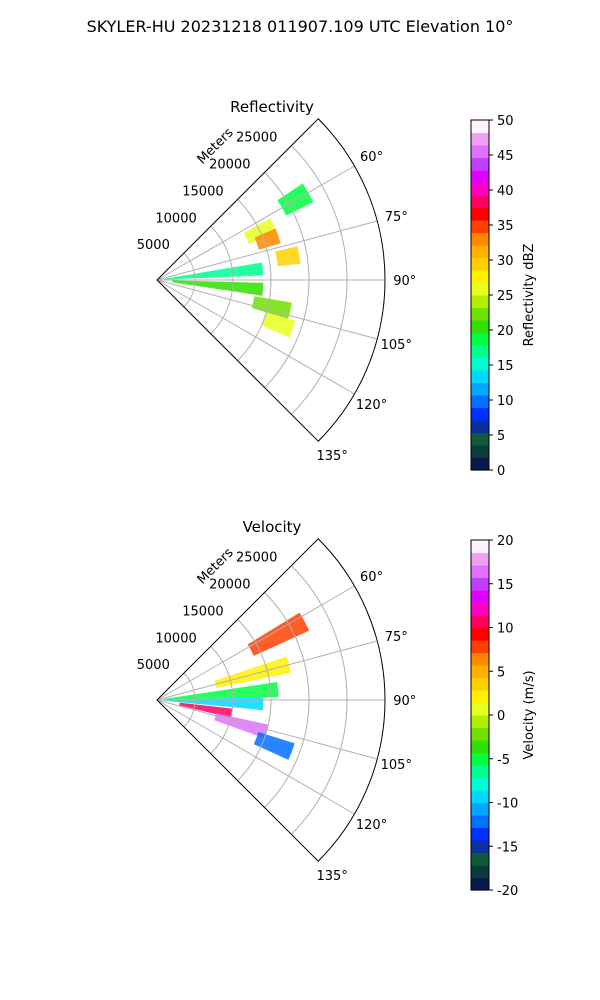 This screenshot has width=600, height=1000. Describe the element at coordinates (501, 471) in the screenshot. I see `reflectivity-colorbar-tick-label: 0` at that location.